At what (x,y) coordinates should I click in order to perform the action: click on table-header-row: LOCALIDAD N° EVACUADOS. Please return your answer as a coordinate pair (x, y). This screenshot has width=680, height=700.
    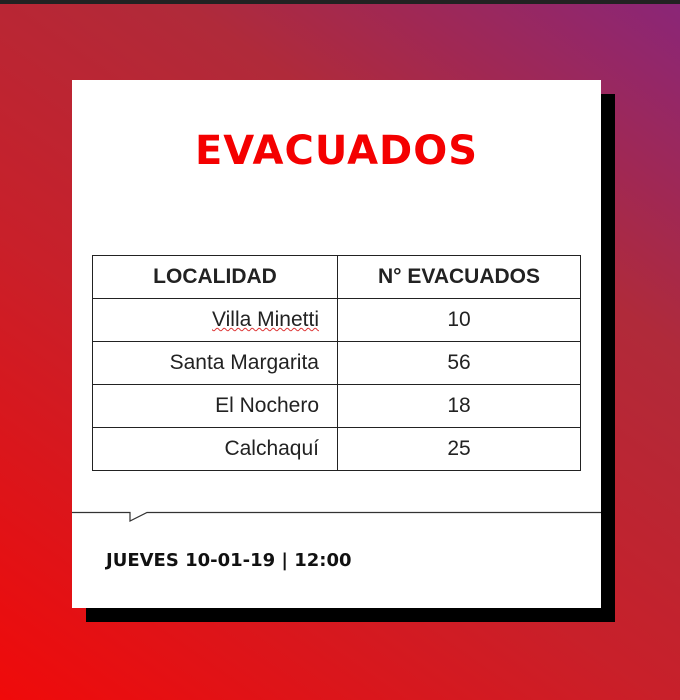
    Looking at the image, I should click on (336, 277).